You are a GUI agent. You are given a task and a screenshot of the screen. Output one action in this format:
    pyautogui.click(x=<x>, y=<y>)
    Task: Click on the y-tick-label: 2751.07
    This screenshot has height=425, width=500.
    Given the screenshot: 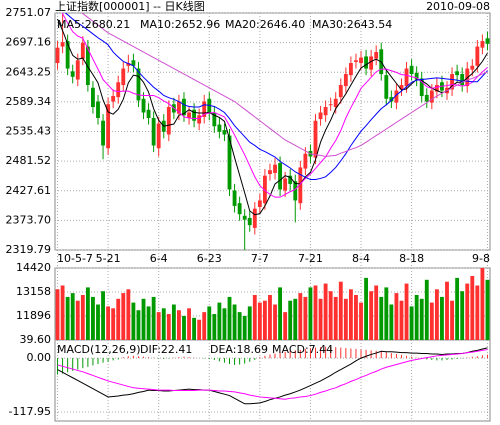 What is the action you would take?
    pyautogui.click(x=29, y=12)
    